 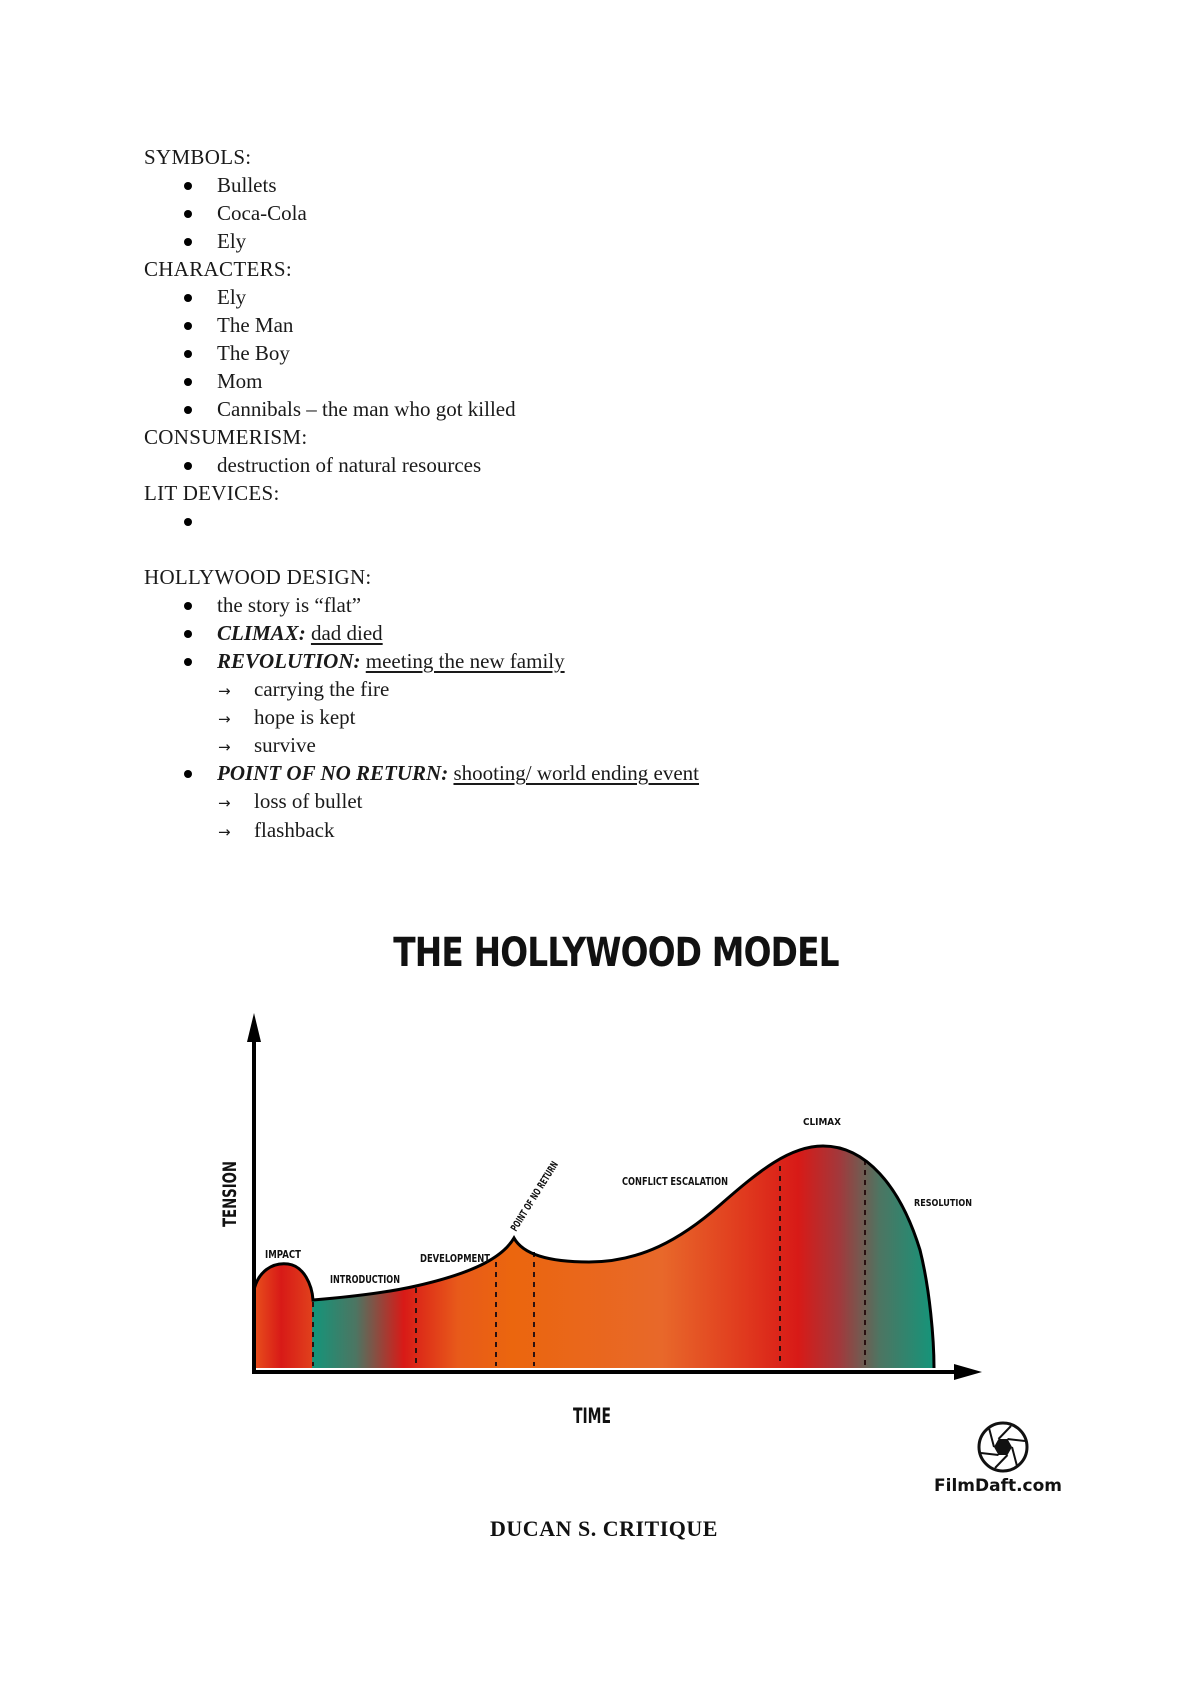 I want to click on list-item-revolution: REVOLUTION: meeting the new family, so click(x=391, y=661).